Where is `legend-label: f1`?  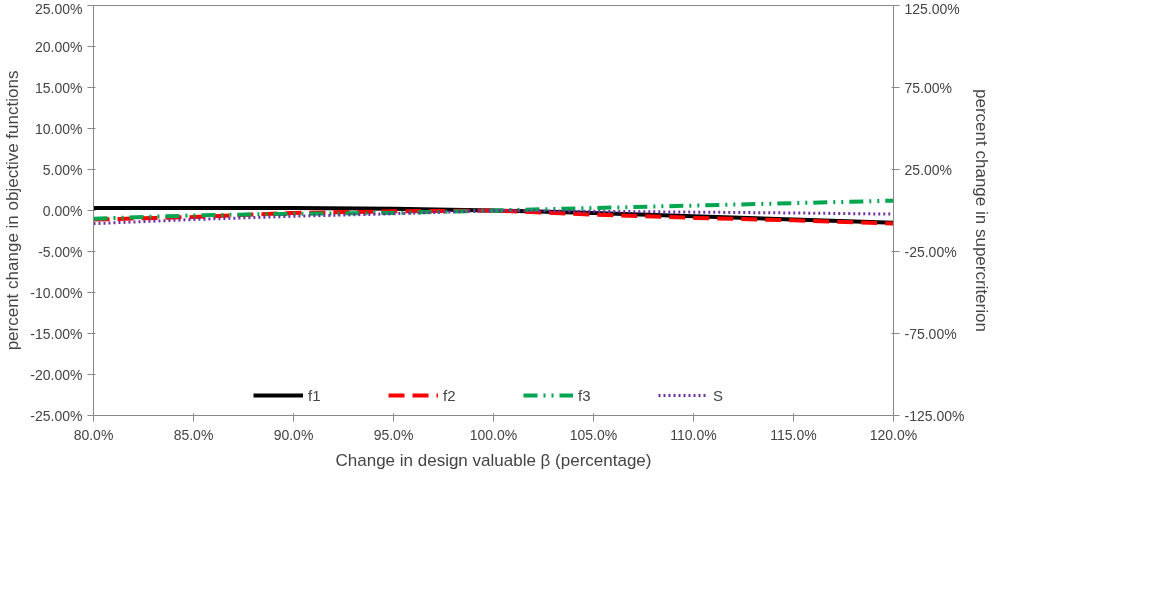 legend-label: f1 is located at coordinates (315, 395).